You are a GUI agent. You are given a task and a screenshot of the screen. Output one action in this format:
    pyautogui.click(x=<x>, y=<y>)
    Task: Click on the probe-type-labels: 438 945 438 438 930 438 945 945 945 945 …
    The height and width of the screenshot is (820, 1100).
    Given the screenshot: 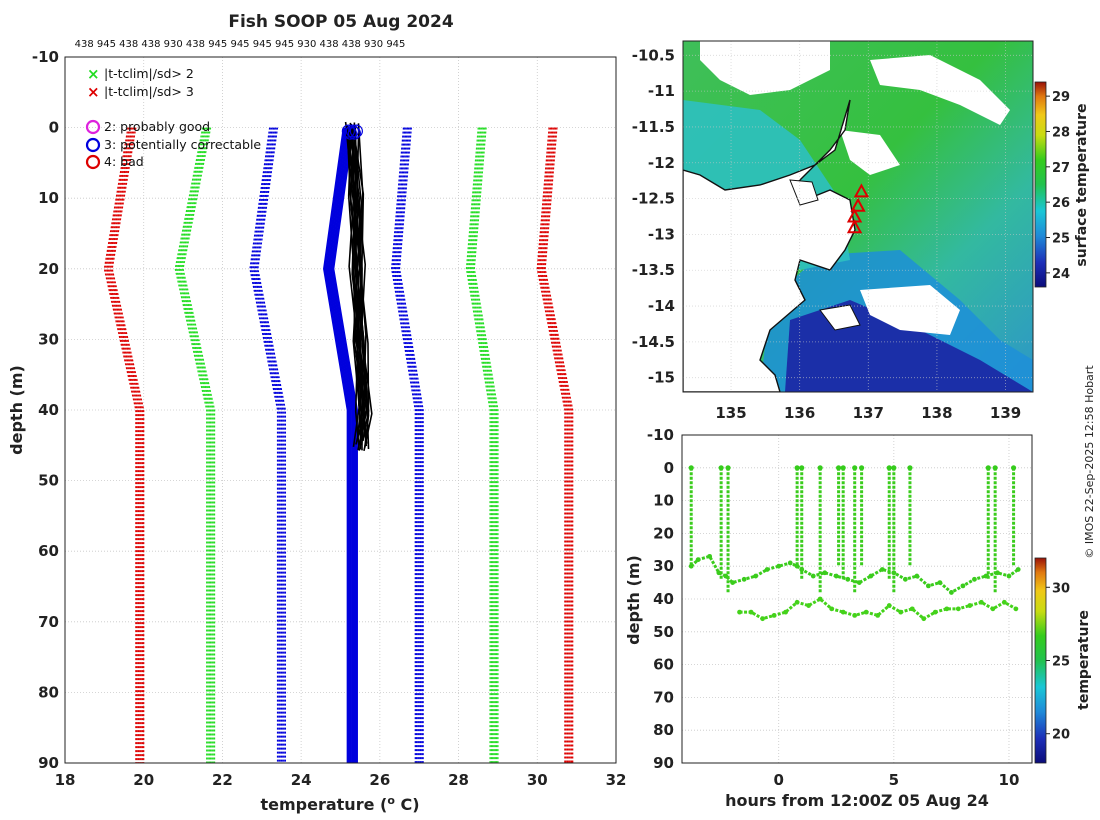 What is the action you would take?
    pyautogui.click(x=240, y=44)
    